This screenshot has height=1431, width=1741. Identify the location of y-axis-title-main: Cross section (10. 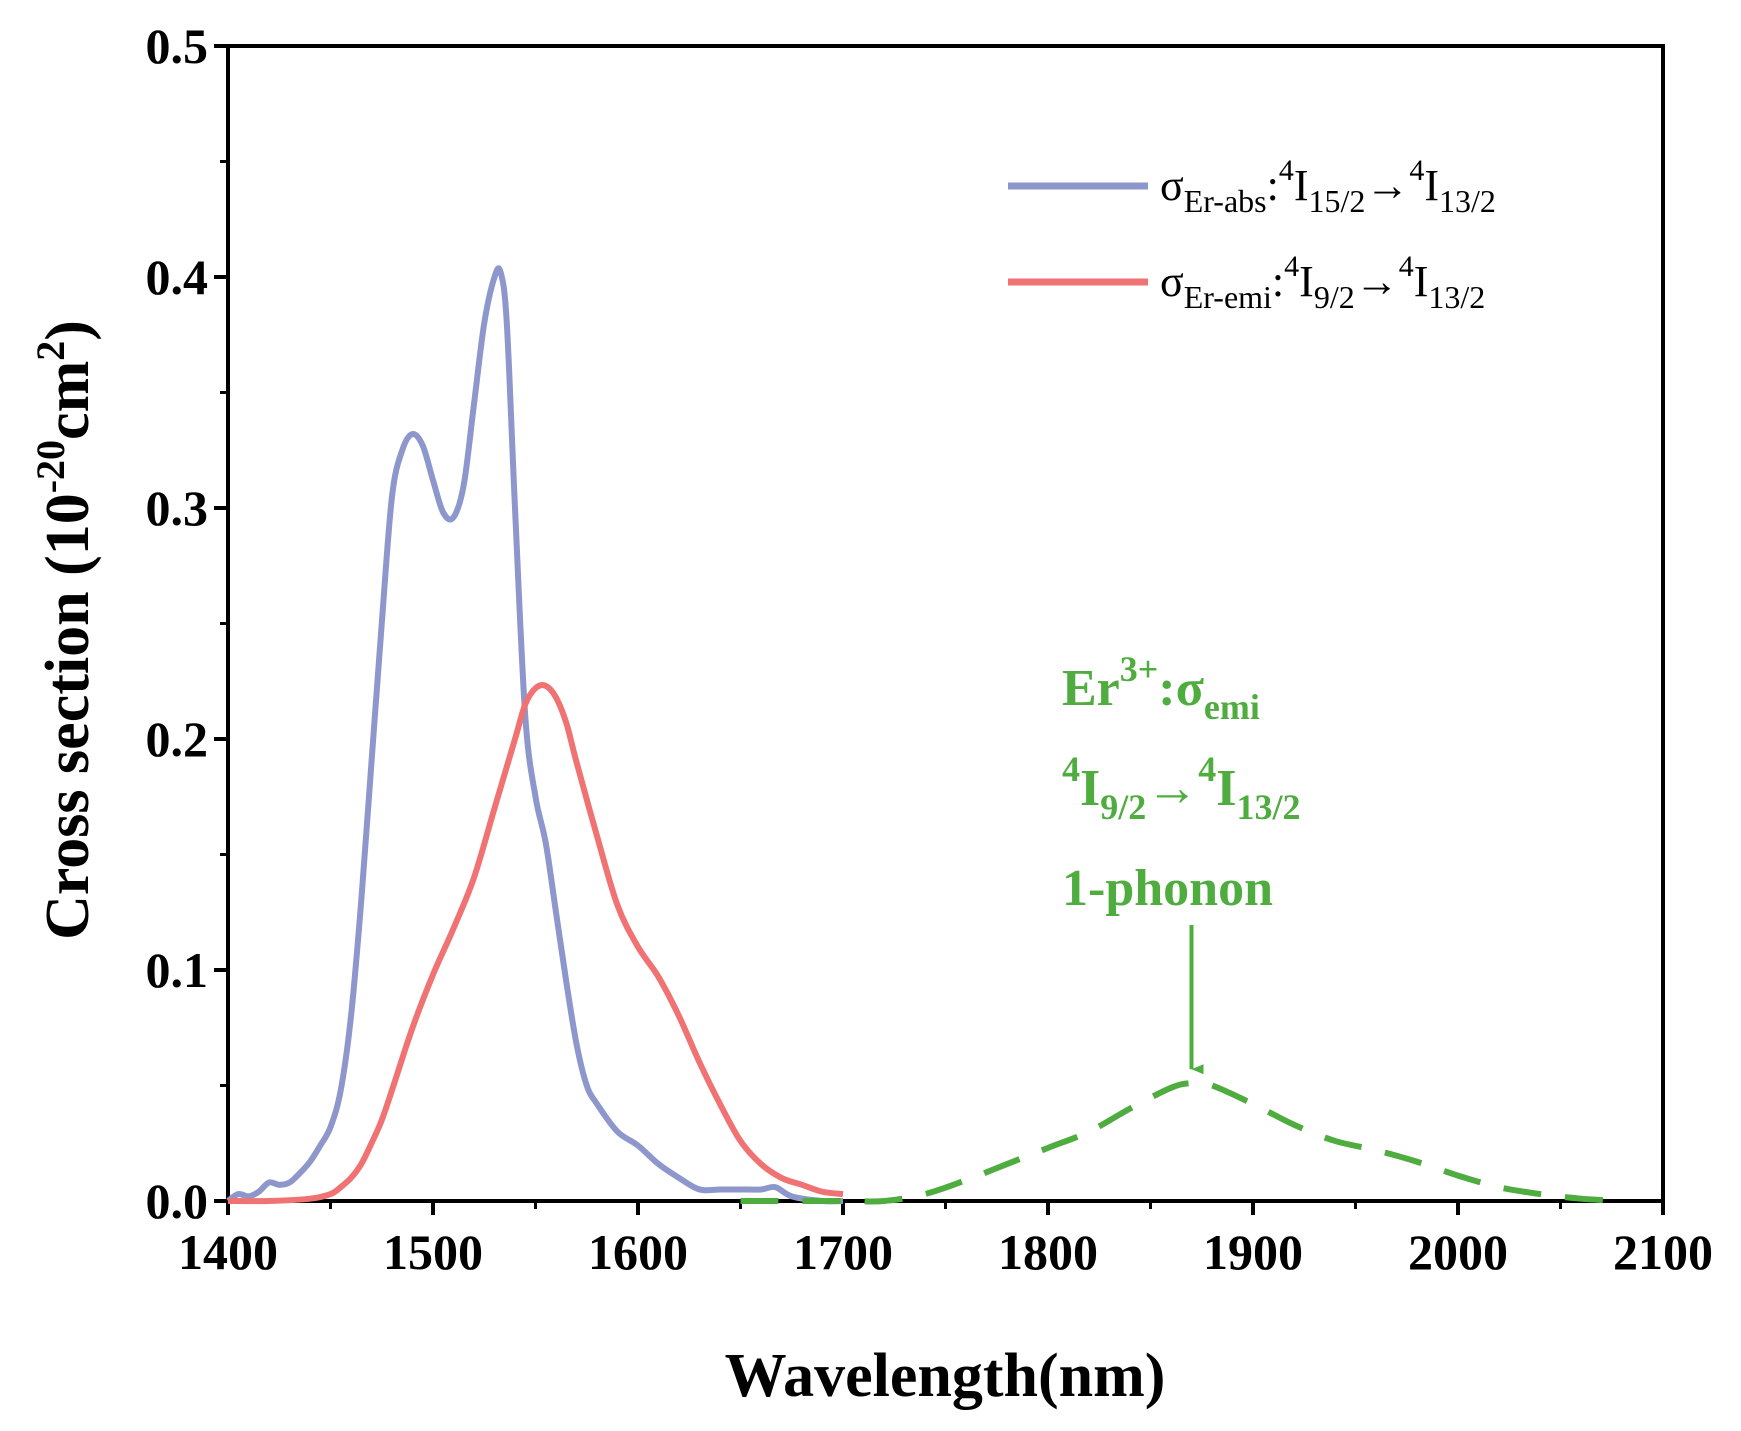
(68, 716).